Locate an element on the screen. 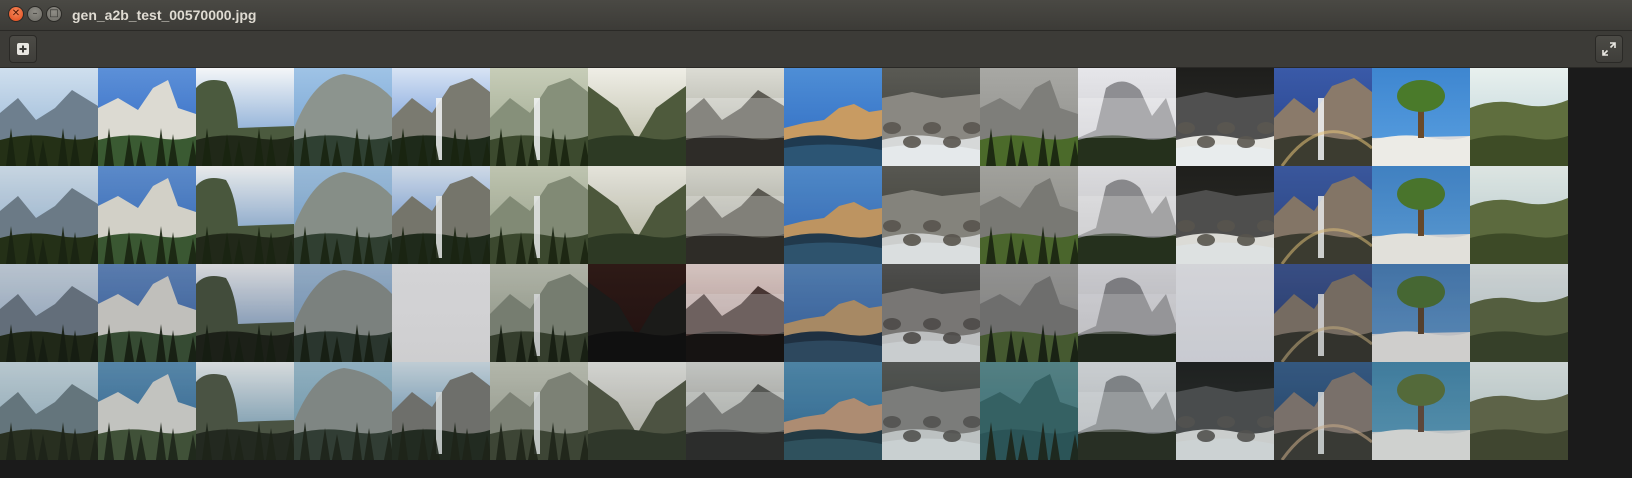 This screenshot has height=478, width=1632. maximize-icon: □ is located at coordinates (54, 13).